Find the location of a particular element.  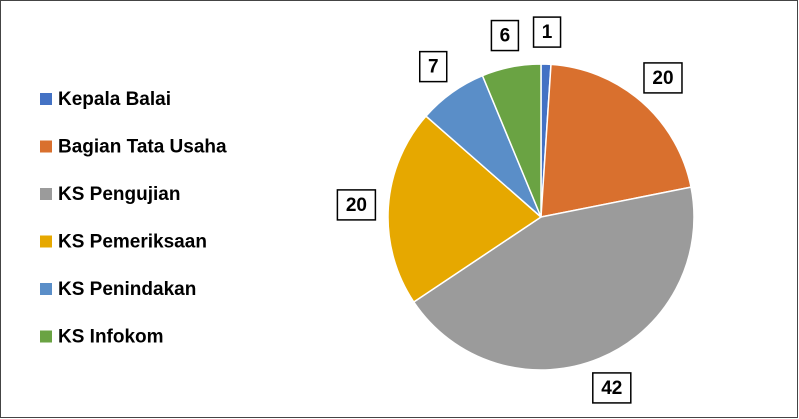

data-label: 42 is located at coordinates (611, 388).